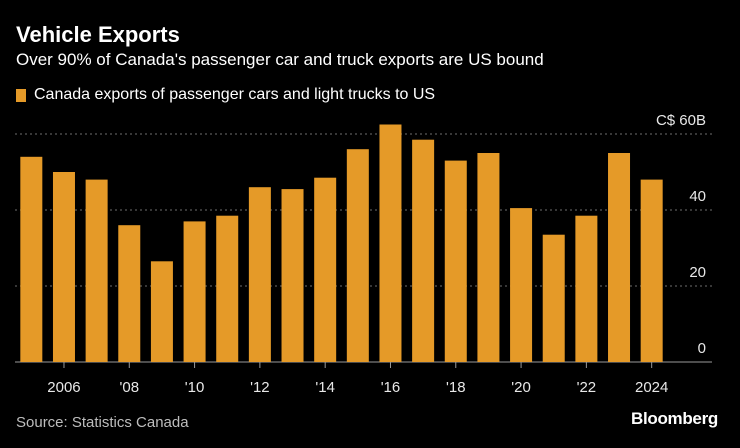  Describe the element at coordinates (521, 387) in the screenshot. I see `x-tick-label: '20` at that location.